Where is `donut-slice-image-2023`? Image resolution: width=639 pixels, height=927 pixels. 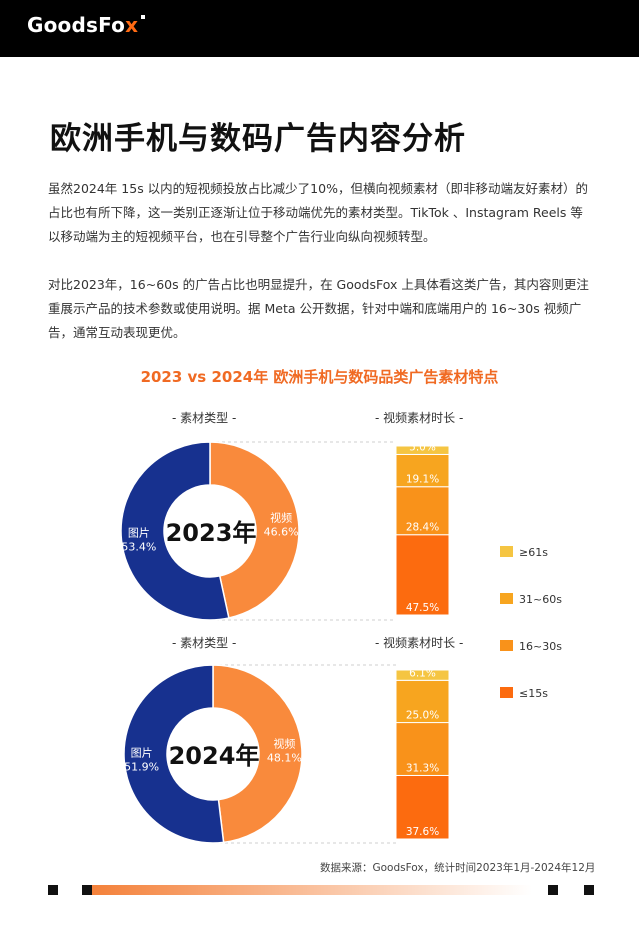 donut-slice-image-2023 is located at coordinates (175, 531).